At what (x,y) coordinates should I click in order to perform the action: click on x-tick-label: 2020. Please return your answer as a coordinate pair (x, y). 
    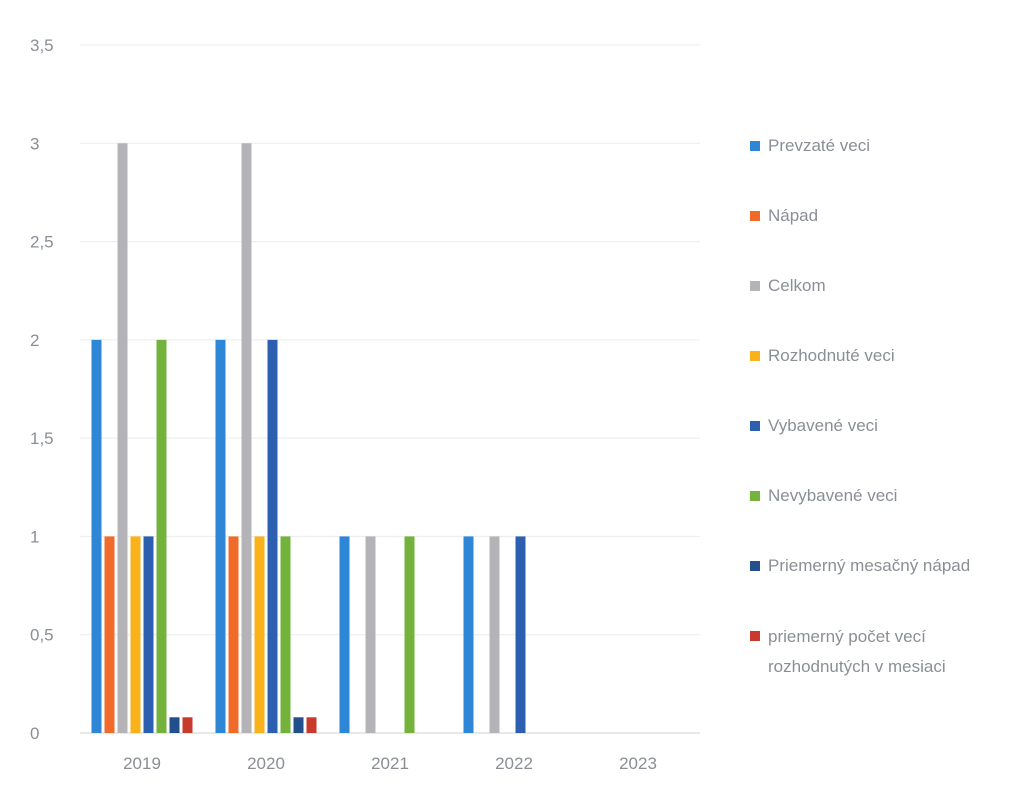
    Looking at the image, I should click on (266, 763).